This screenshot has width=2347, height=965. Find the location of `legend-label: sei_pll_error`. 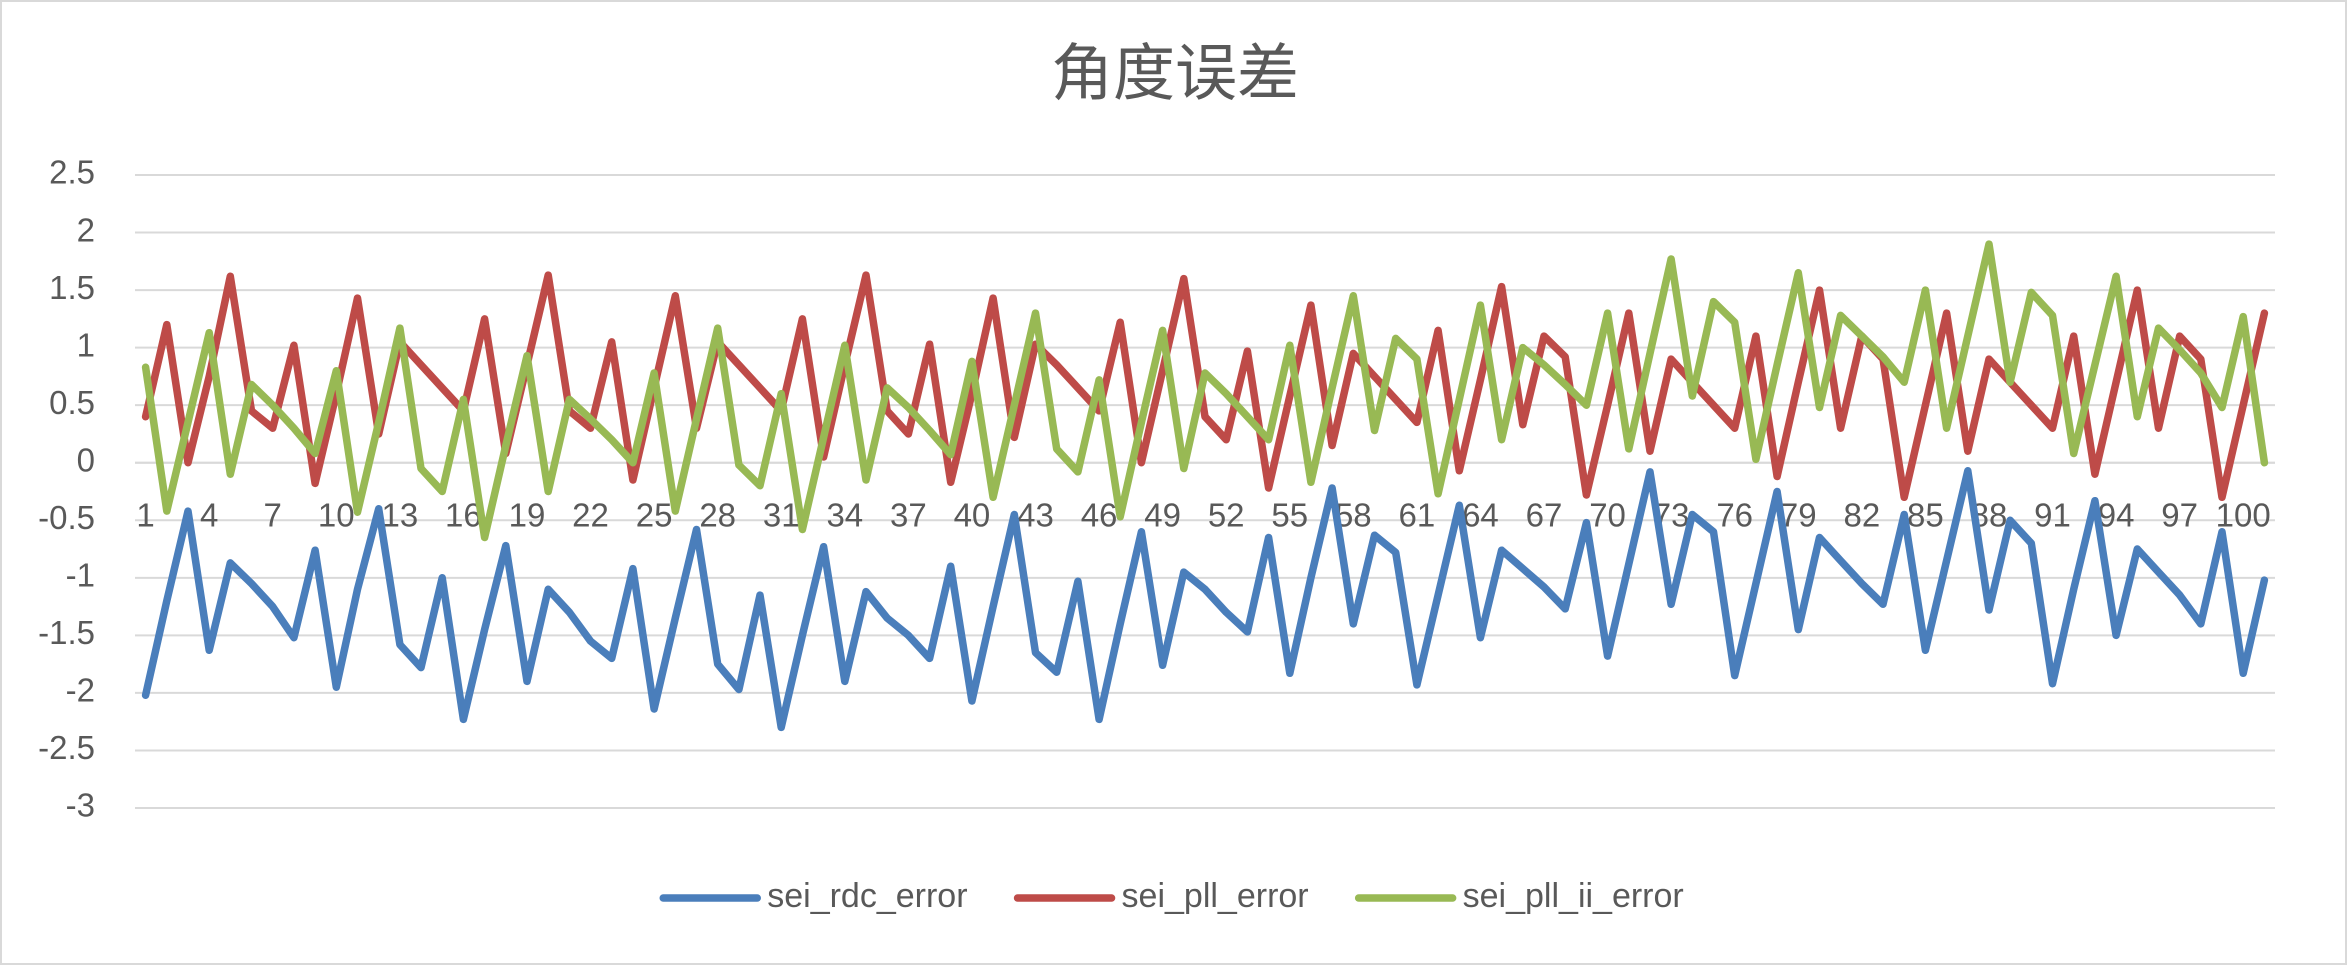

legend-label: sei_pll_error is located at coordinates (1215, 896).